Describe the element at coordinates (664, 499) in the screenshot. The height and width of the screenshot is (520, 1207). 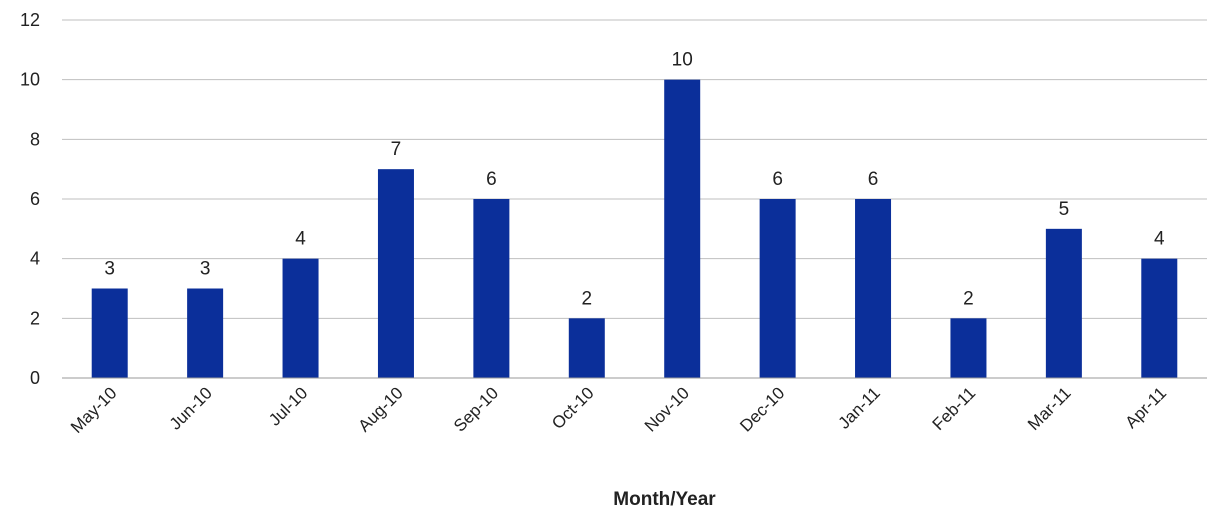
I see `x-axis-title: Month/Year` at that location.